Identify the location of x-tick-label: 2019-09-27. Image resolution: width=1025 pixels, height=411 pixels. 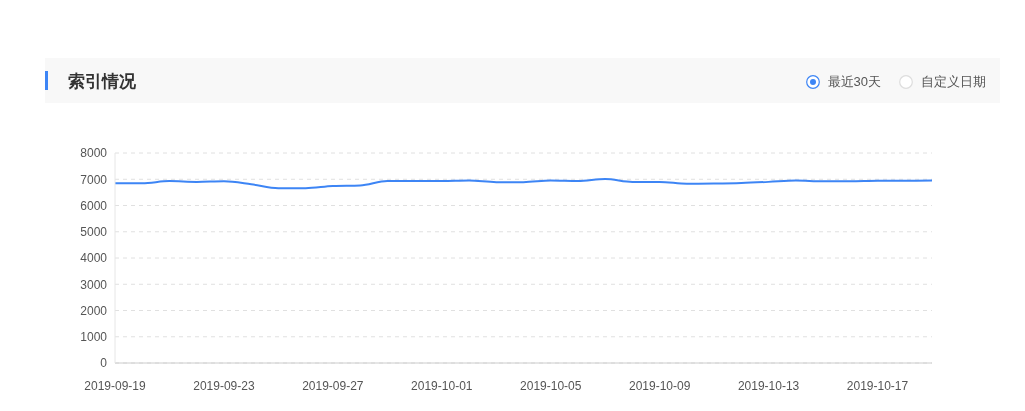
(333, 385).